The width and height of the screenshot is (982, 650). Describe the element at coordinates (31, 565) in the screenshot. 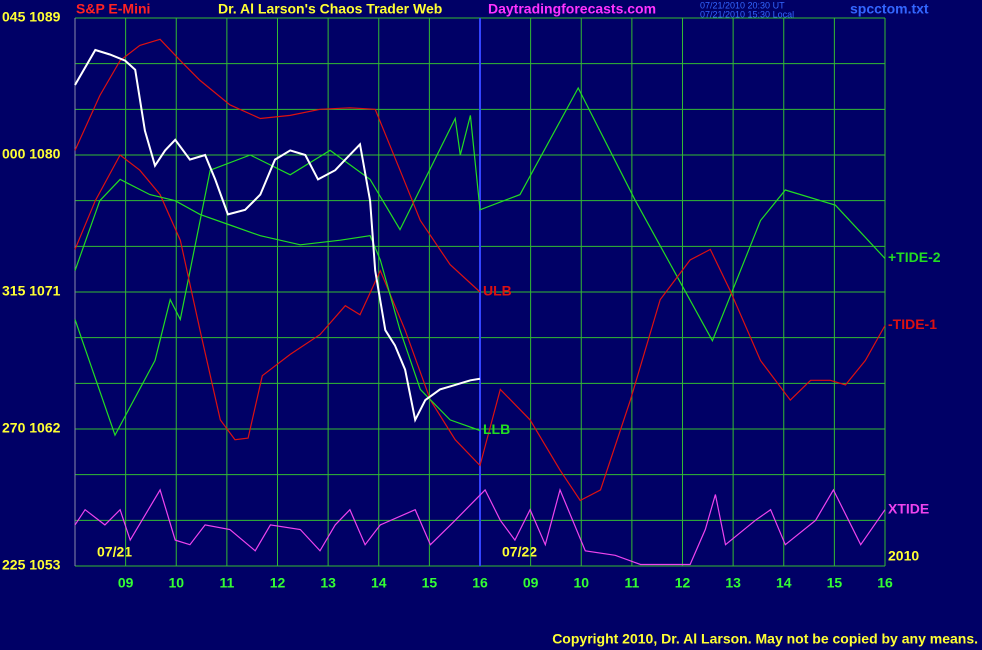

I see `y-tick-label: 225 1053` at that location.